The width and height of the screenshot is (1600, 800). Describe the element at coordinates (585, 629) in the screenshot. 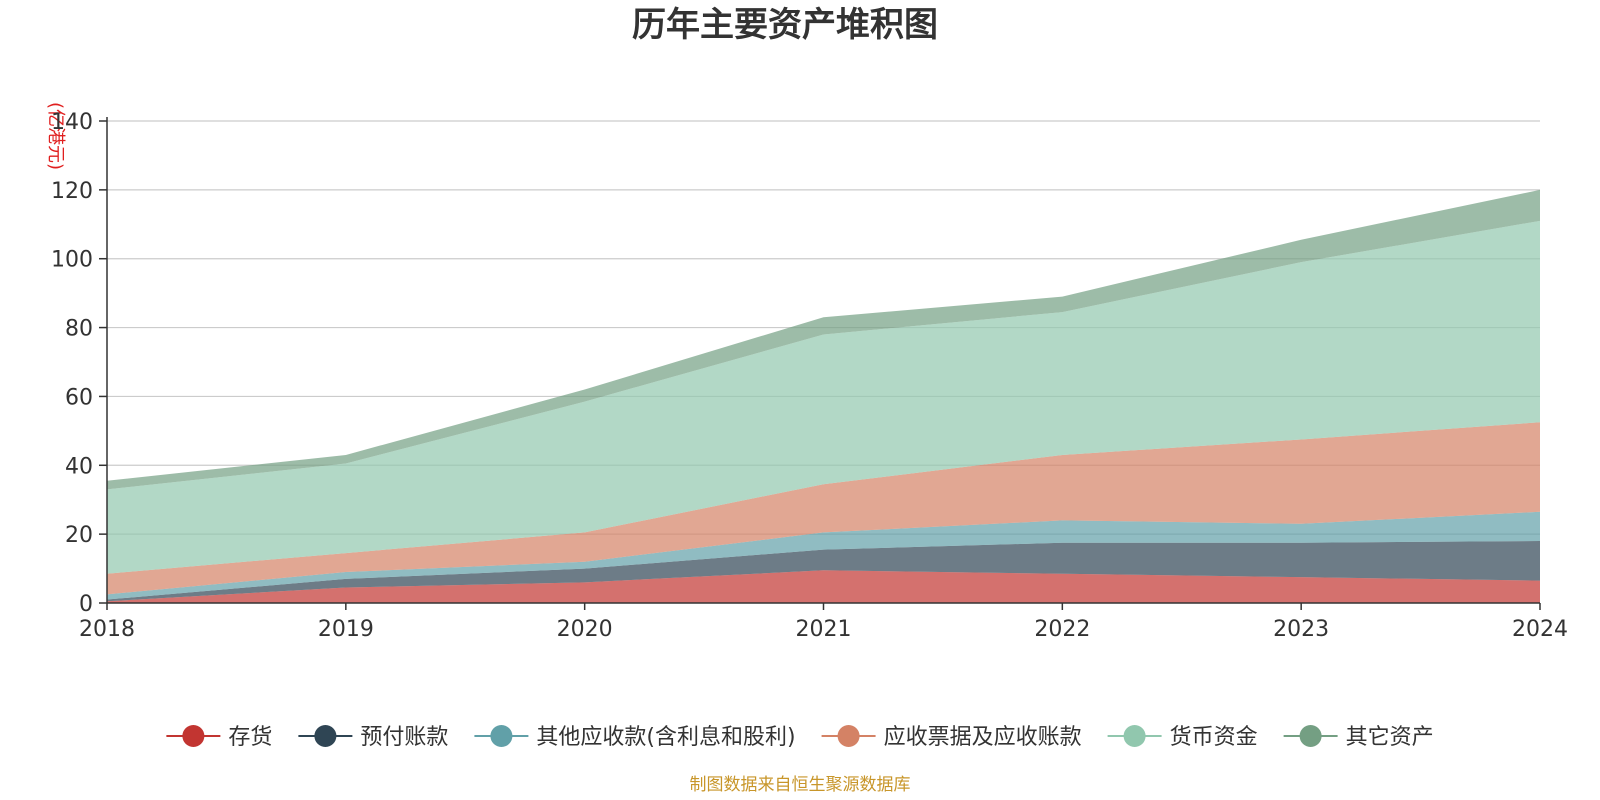

I see `x-tick-label: 2020` at that location.